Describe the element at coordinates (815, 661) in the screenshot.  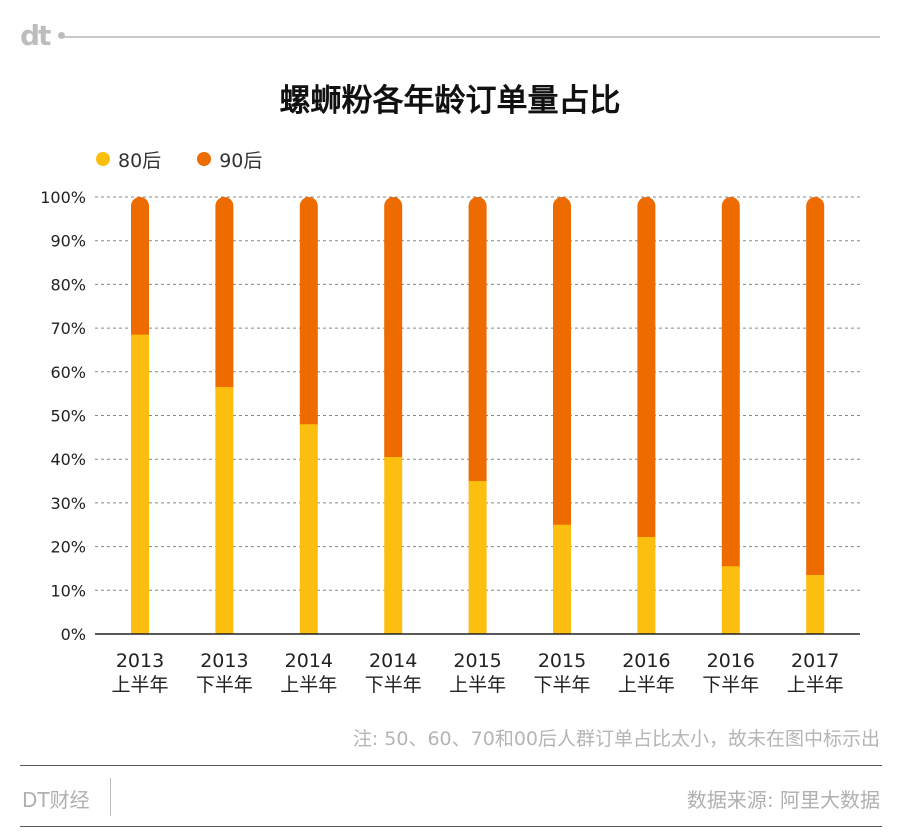
I see `x-category-year: 2017` at that location.